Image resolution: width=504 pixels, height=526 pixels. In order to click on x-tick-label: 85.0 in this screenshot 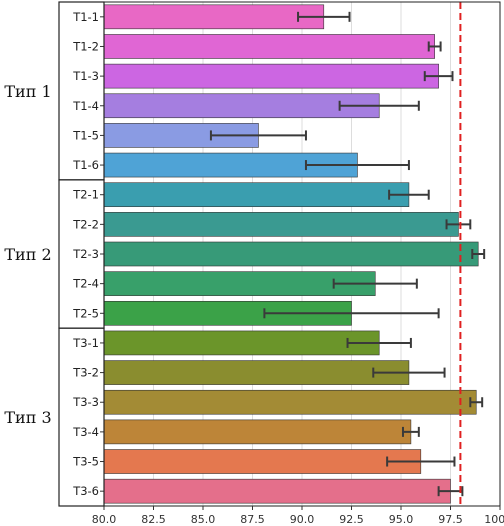, I will do `click(203, 519)`.